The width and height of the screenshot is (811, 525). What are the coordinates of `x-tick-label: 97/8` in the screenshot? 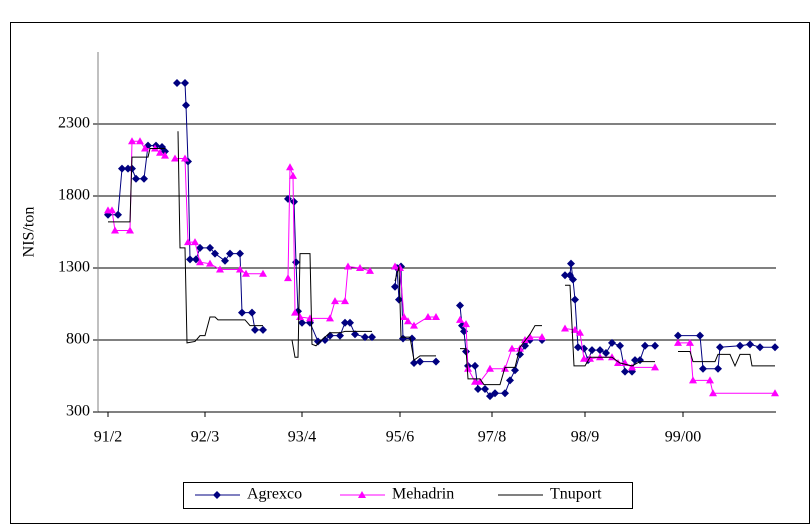 It's located at (492, 437).